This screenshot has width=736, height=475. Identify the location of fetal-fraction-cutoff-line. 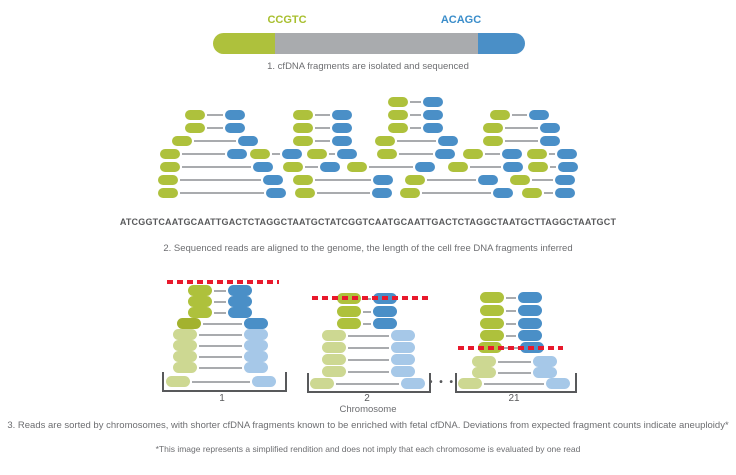
(223, 282).